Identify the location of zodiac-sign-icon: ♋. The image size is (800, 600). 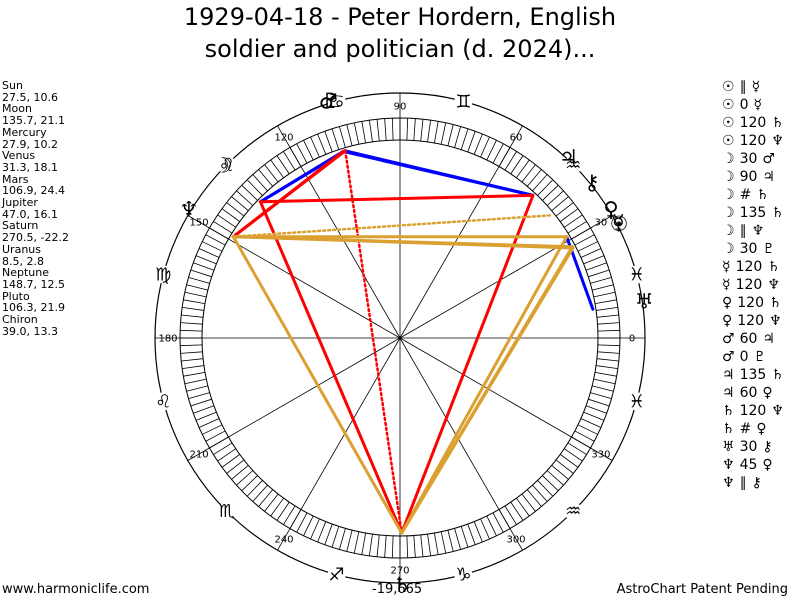
(337, 101).